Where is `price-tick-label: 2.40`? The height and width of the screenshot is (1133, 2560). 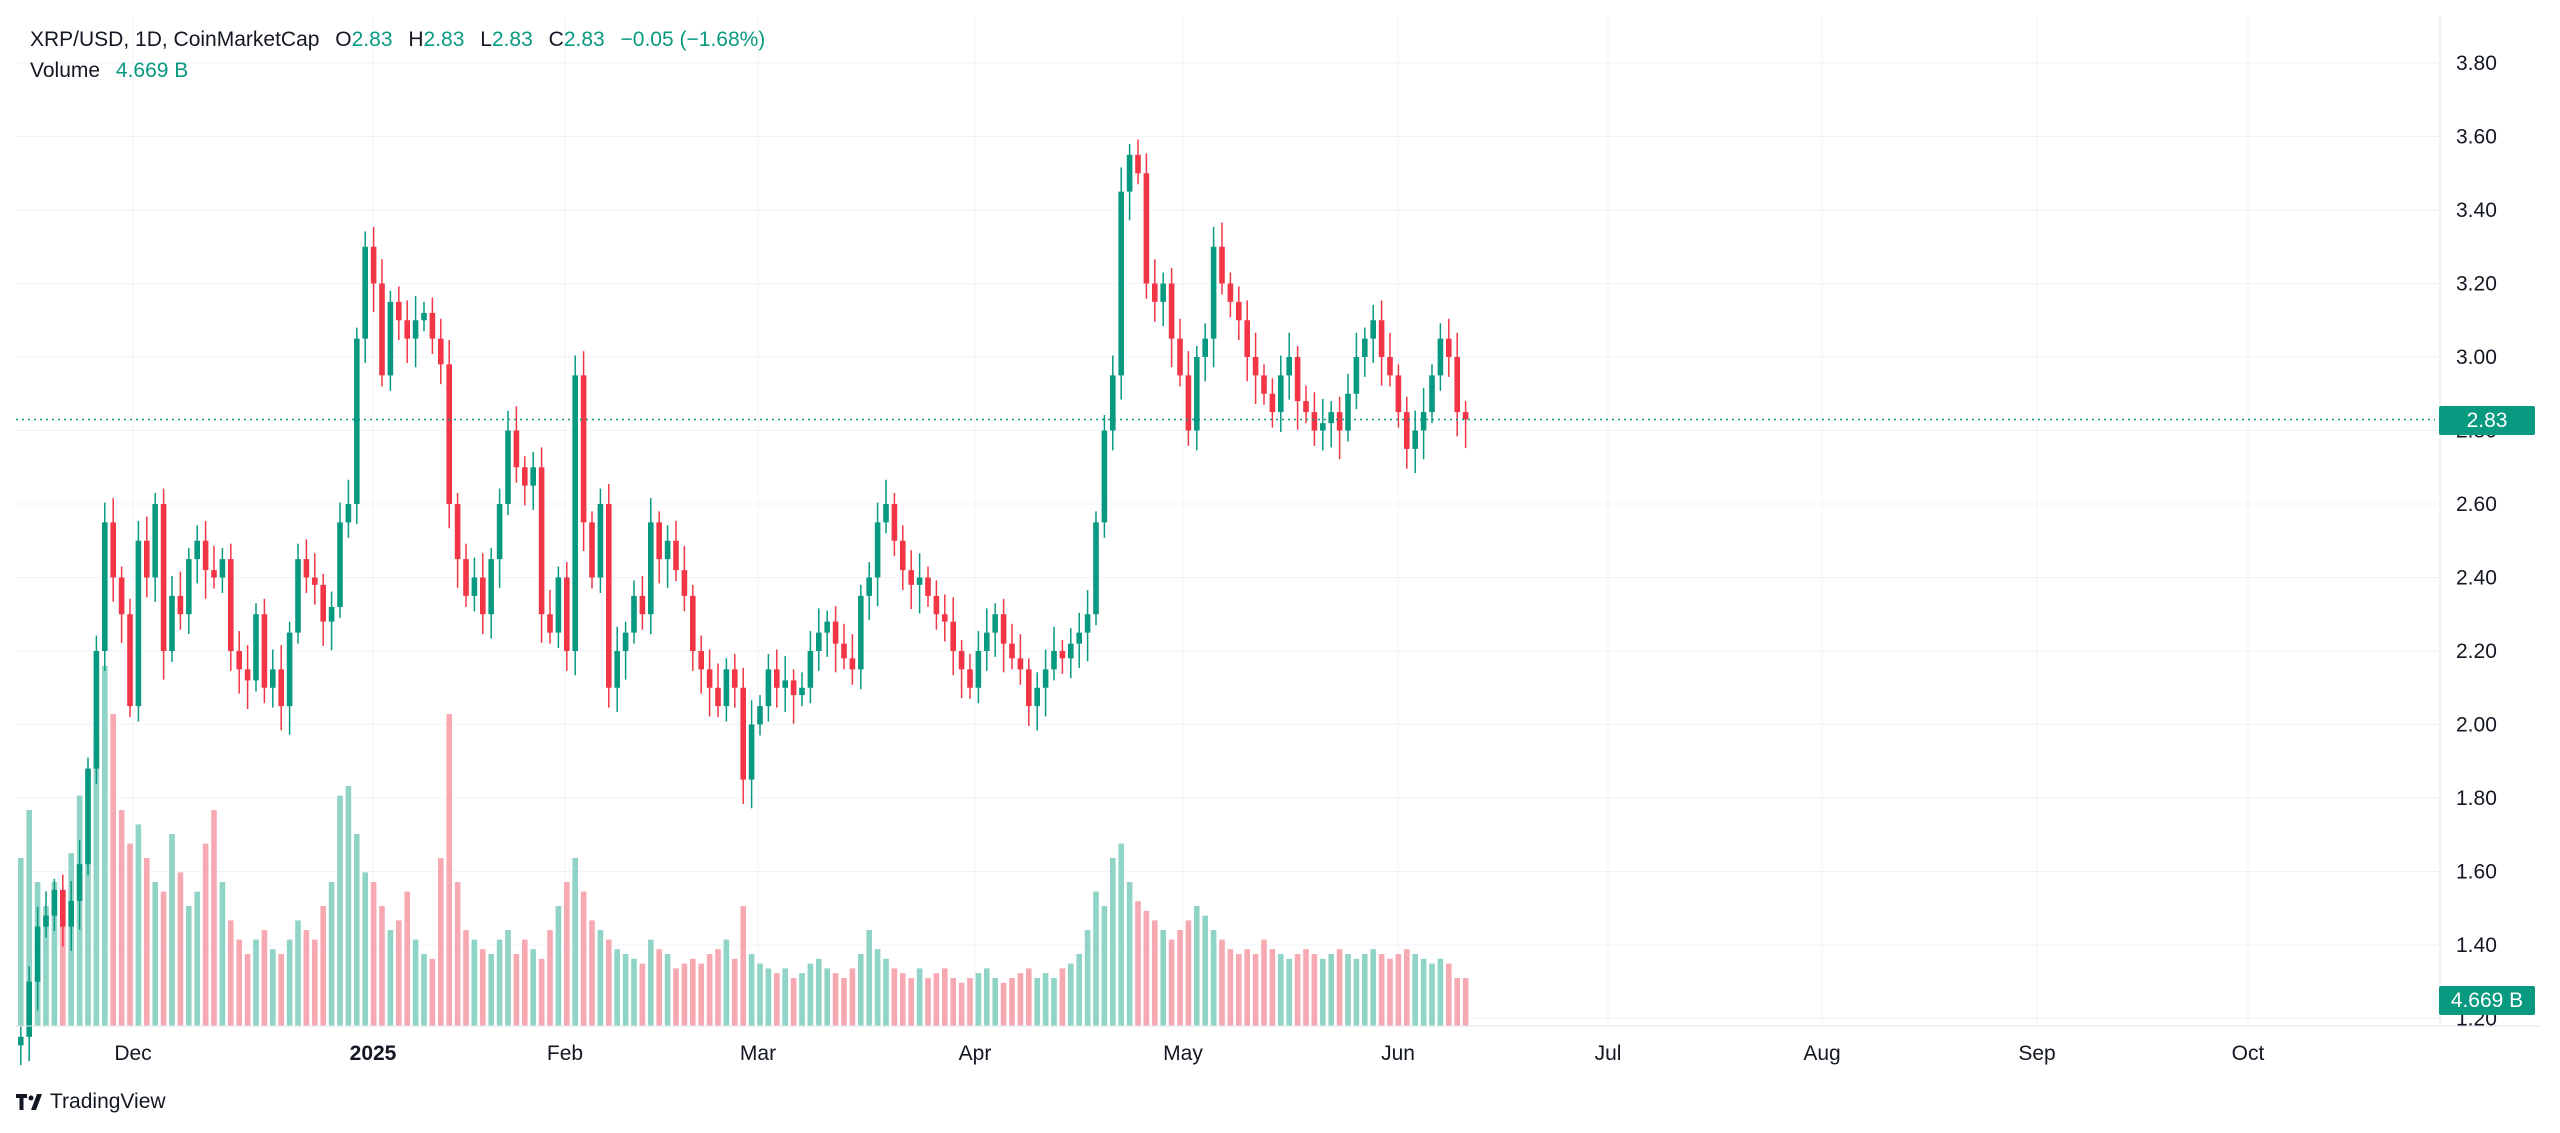
price-tick-label: 2.40 is located at coordinates (2476, 578).